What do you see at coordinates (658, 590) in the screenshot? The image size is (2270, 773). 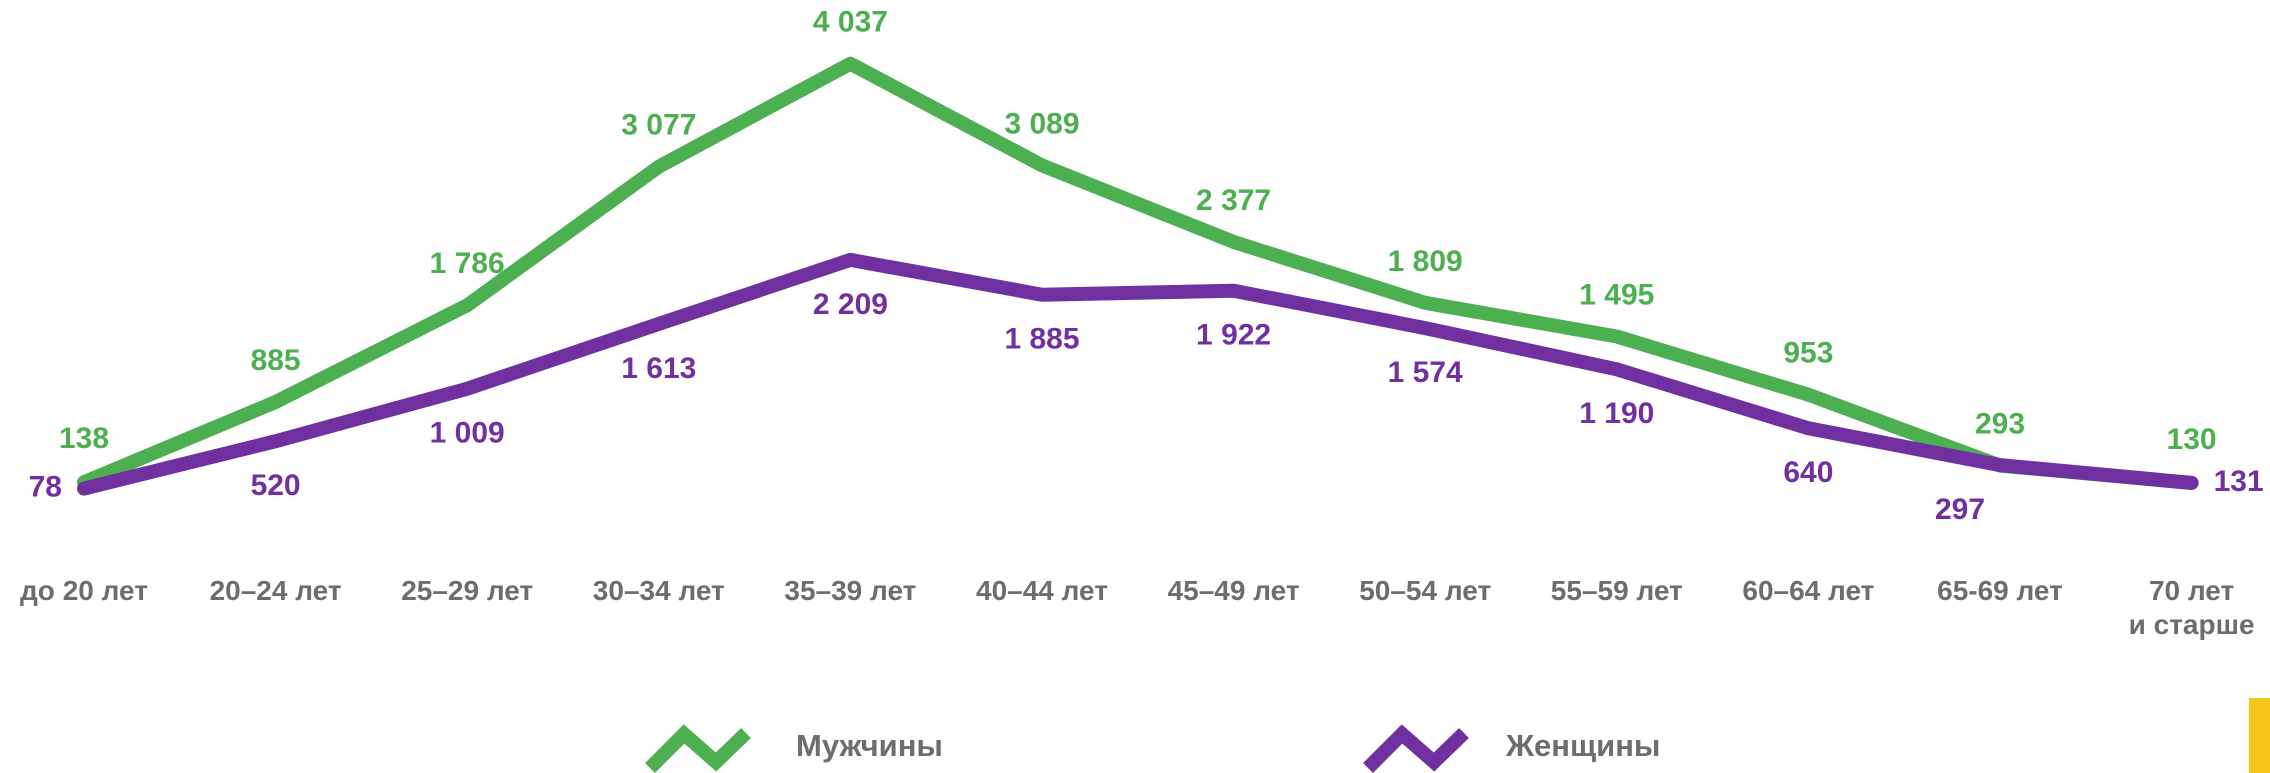 I see `x-tick-label: 30–34 лет` at bounding box center [658, 590].